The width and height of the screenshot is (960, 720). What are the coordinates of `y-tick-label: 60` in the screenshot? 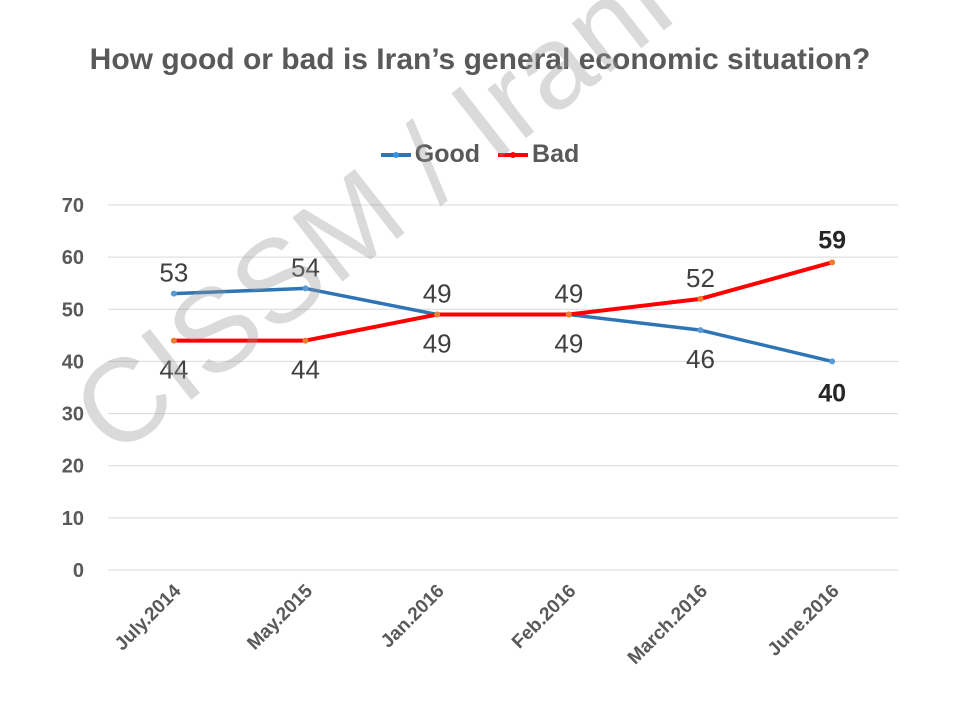 It's located at (73, 258).